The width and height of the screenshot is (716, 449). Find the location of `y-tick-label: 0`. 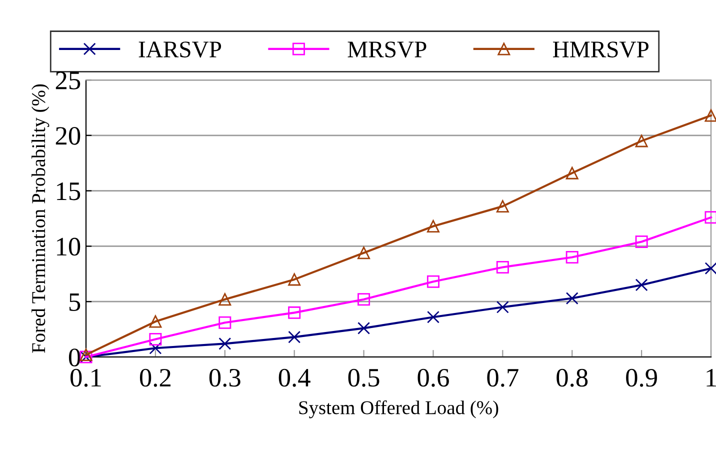

y-tick-label: 0 is located at coordinates (74, 357).